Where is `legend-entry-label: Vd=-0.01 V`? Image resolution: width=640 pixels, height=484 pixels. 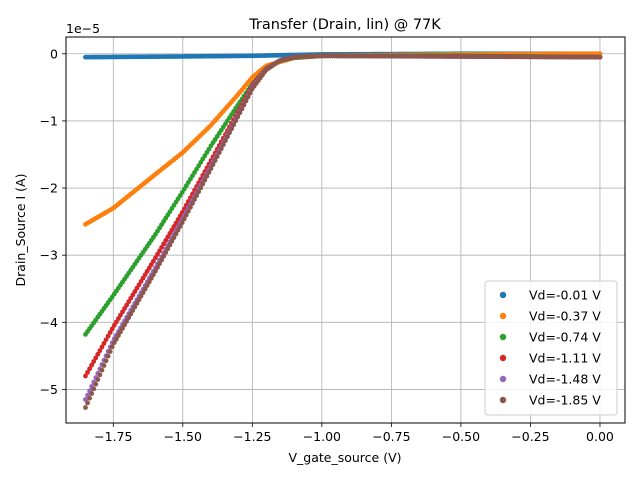
legend-entry-label: Vd=-0.01 V is located at coordinates (565, 295).